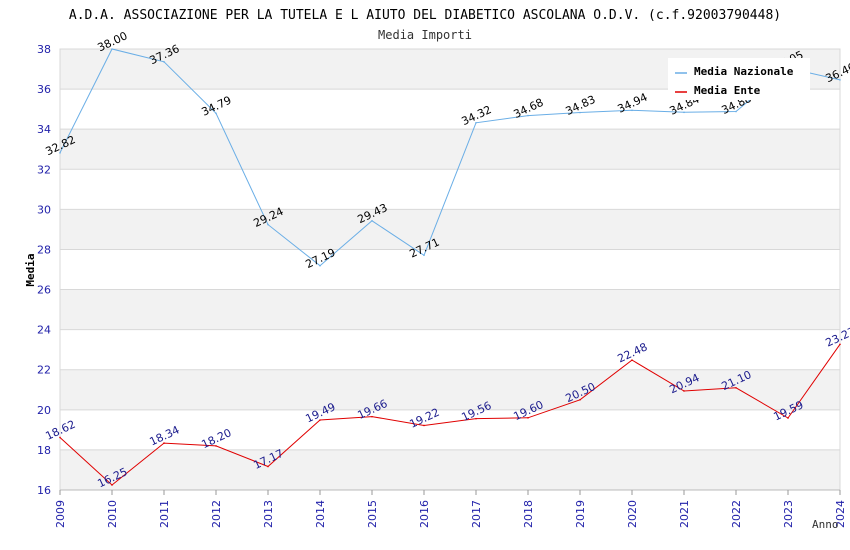  I want to click on y-tick-label: 16, so click(44, 490).